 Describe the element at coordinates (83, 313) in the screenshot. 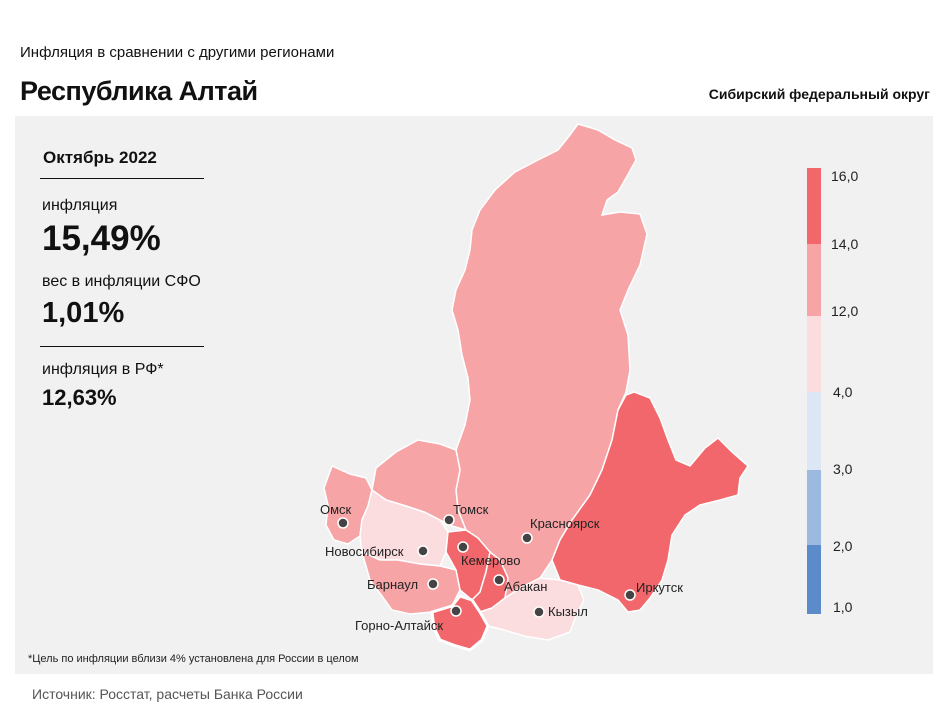

I see `weight-value: 1,01%` at that location.